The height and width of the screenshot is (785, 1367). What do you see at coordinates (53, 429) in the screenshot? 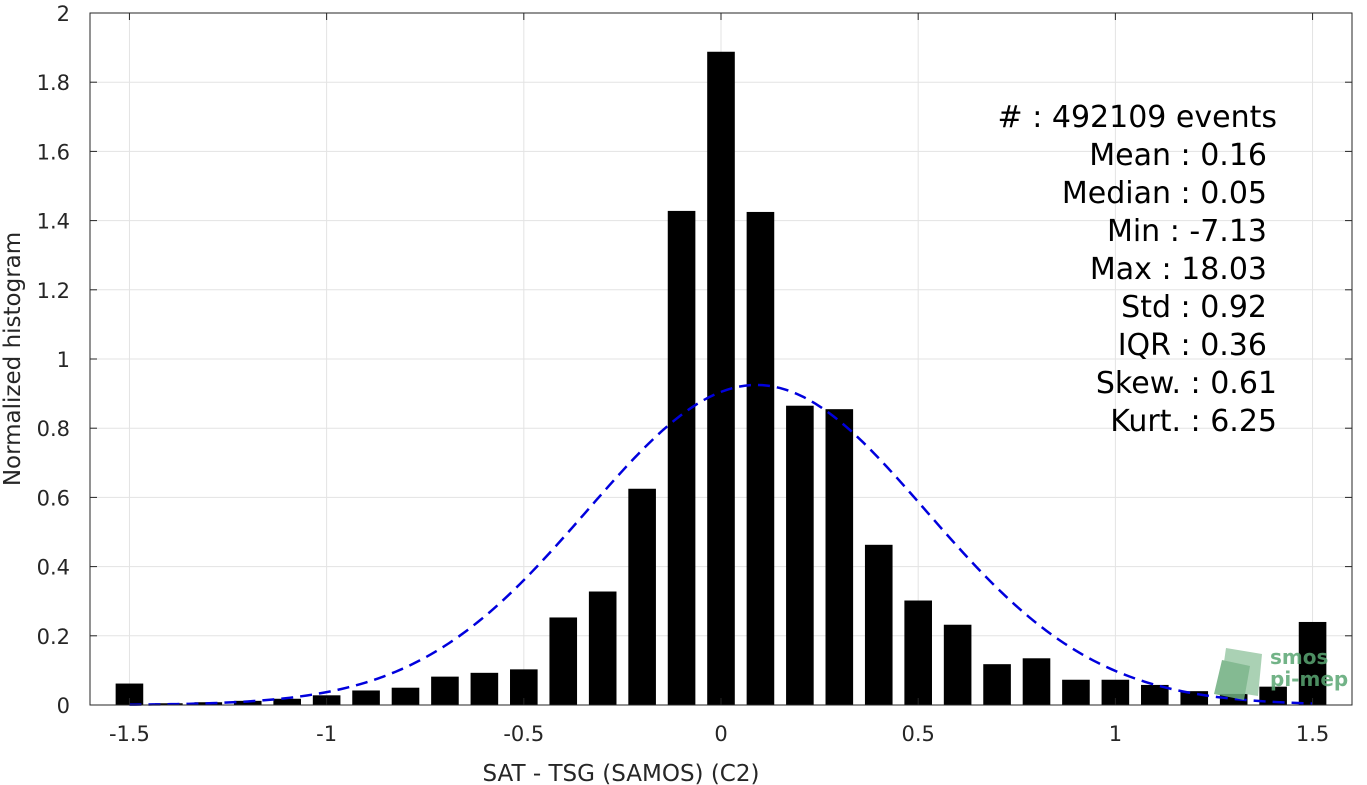
I see `y-tick-label: 0.8` at bounding box center [53, 429].